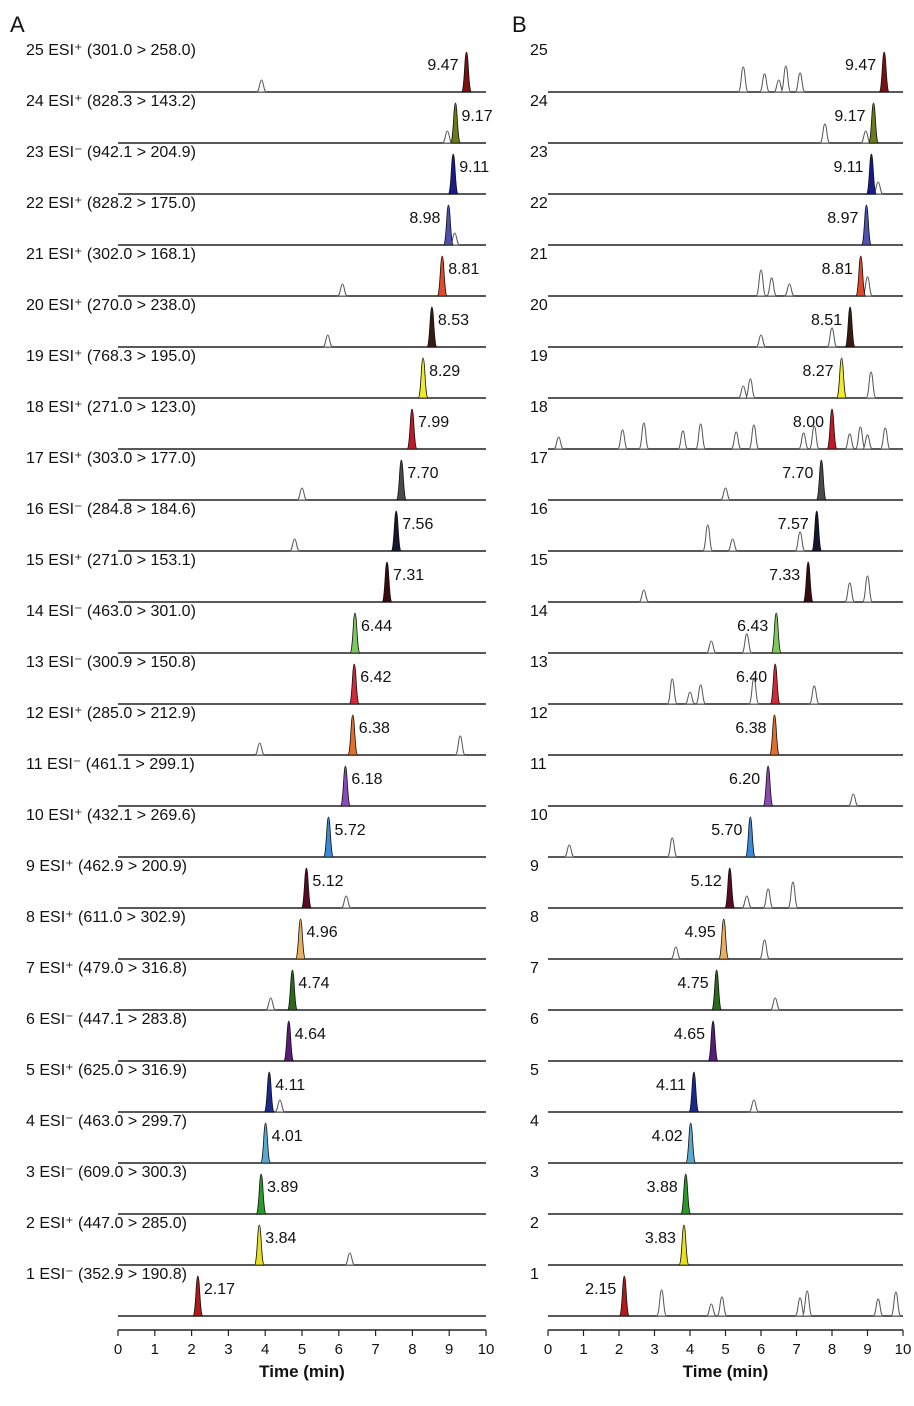 This screenshot has height=1406, width=914. Describe the element at coordinates (257, 169) in the screenshot. I see `trace-a-23: 23 ESI⁻ (942.1 > 204.9) 9.11` at that location.